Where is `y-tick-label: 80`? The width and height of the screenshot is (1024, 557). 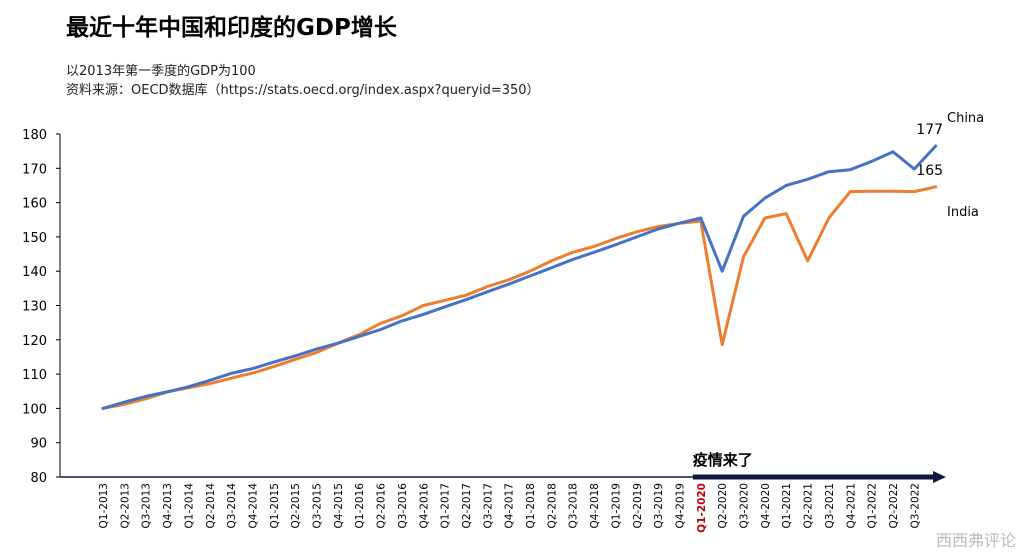
y-tick-label: 80 is located at coordinates (38, 478).